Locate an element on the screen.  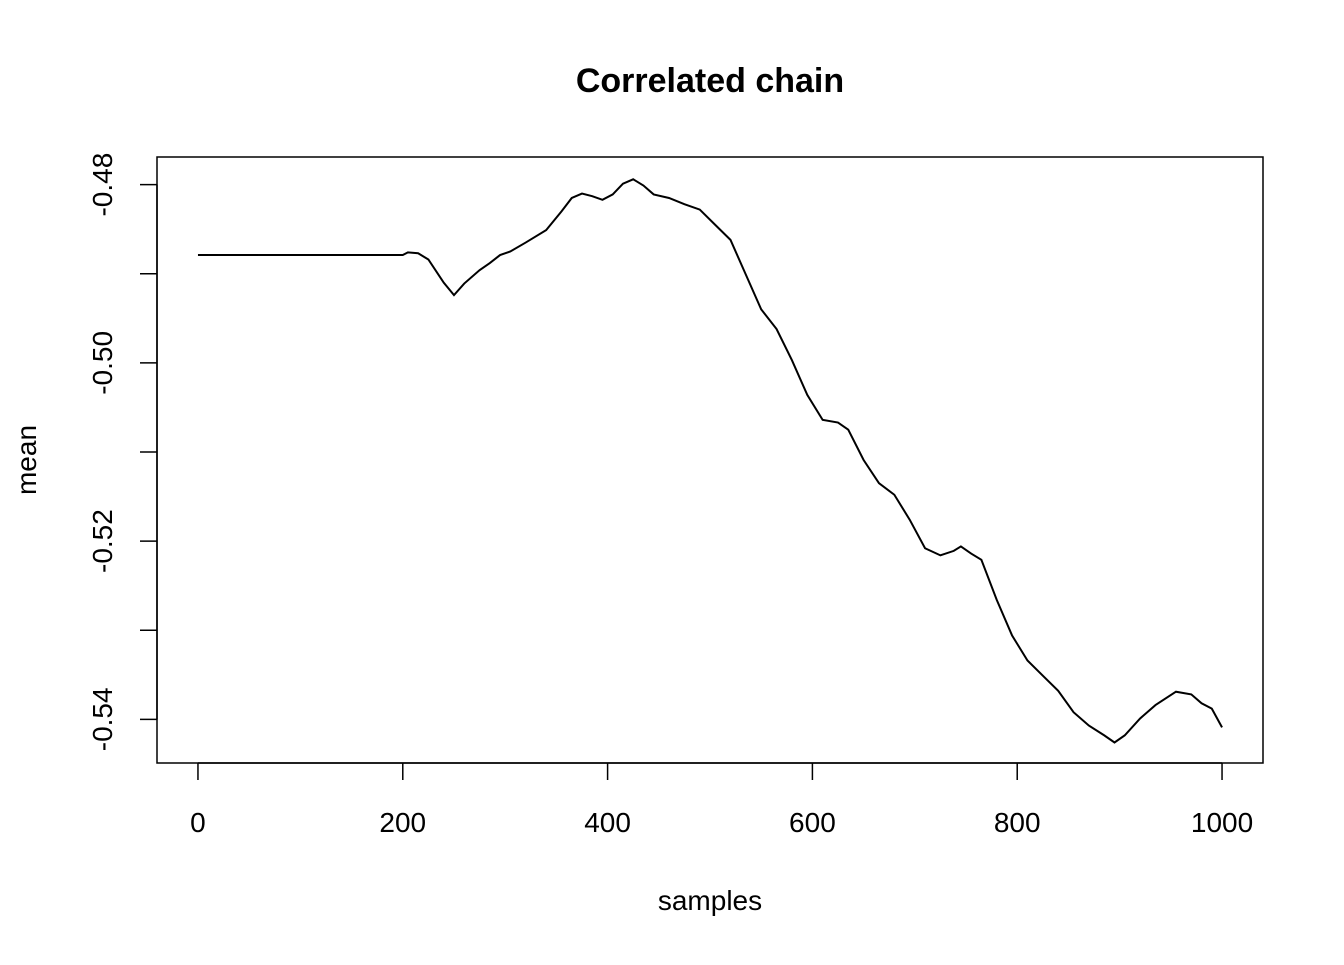
x-tick-label: 800 is located at coordinates (1017, 822).